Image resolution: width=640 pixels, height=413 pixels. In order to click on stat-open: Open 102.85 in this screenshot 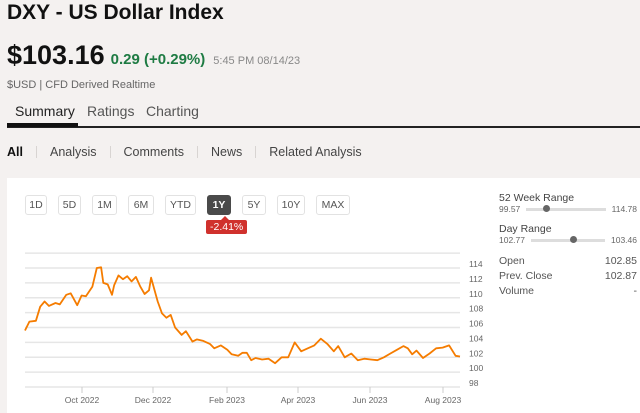, I will do `click(568, 262)`.